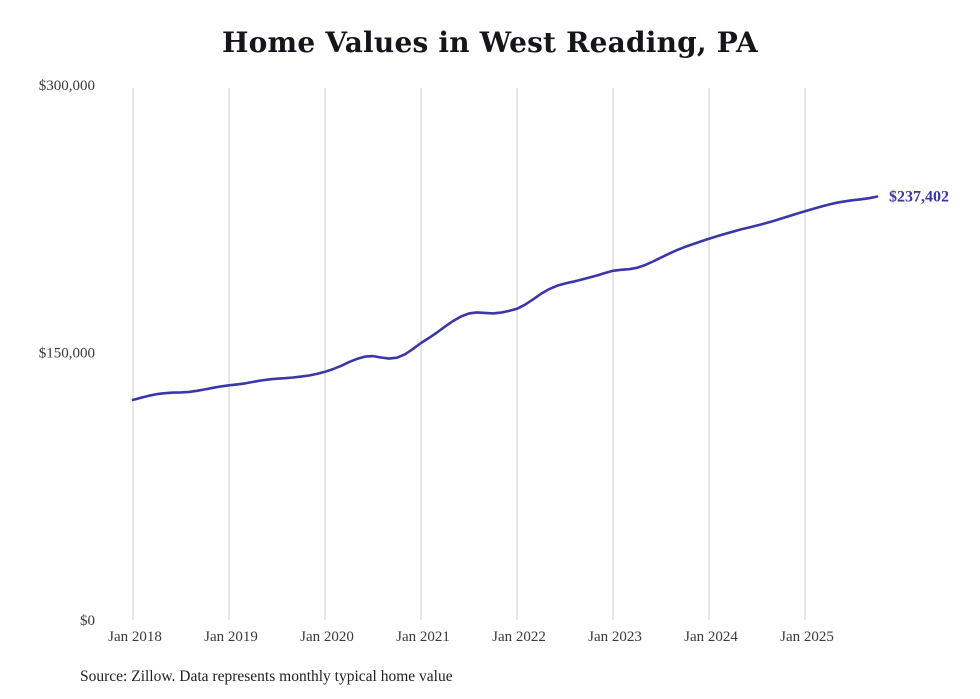 This screenshot has height=699, width=980. I want to click on end-value-label: $237,402, so click(919, 197).